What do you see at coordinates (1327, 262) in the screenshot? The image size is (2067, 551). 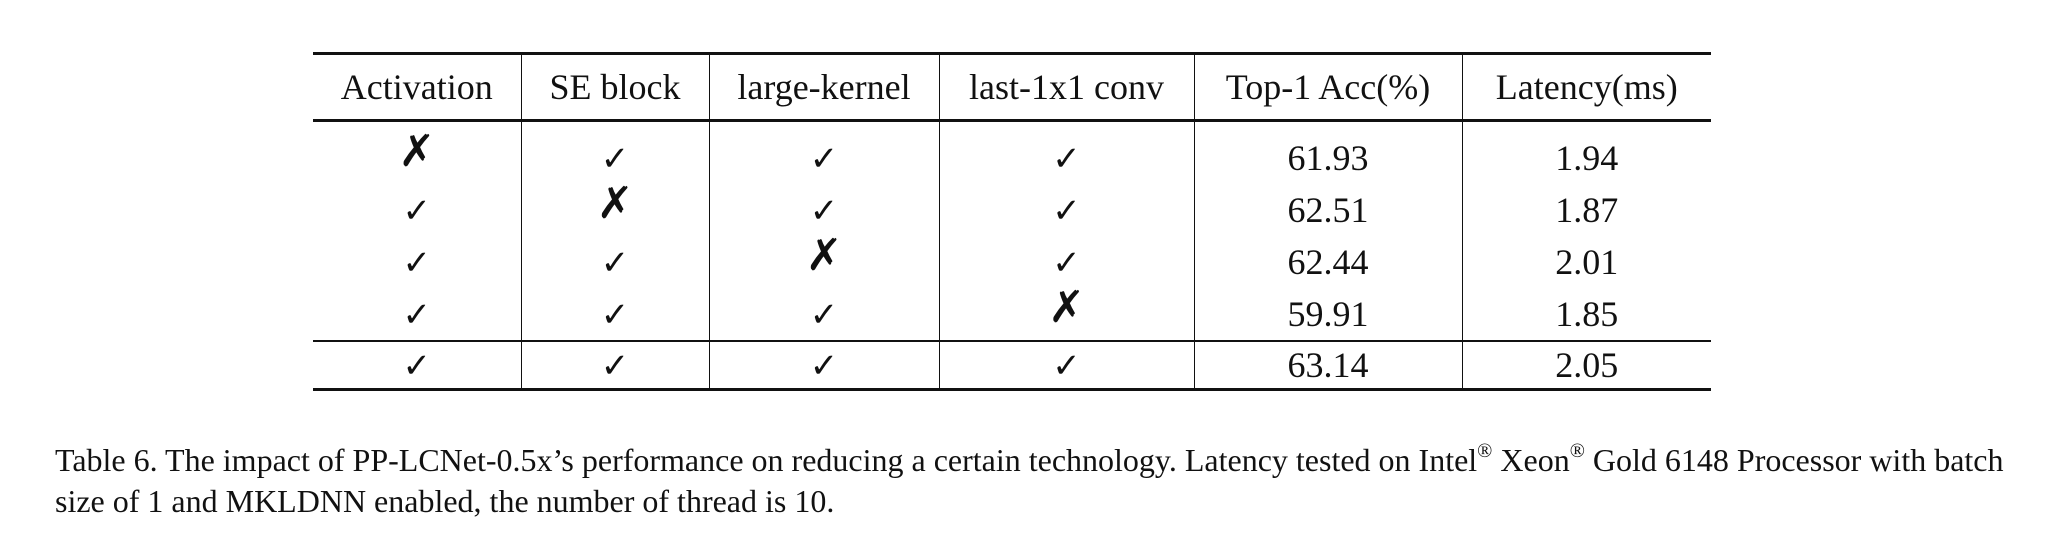 I see `top1-acc-cell: 62.44` at bounding box center [1327, 262].